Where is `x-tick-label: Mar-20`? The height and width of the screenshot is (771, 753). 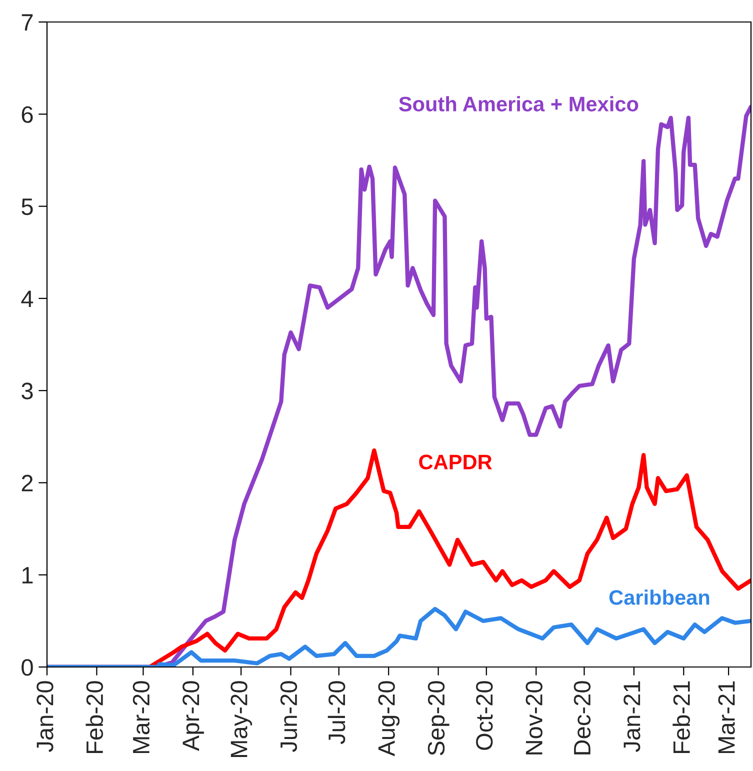
x-tick-label: Mar-20 is located at coordinates (141, 717).